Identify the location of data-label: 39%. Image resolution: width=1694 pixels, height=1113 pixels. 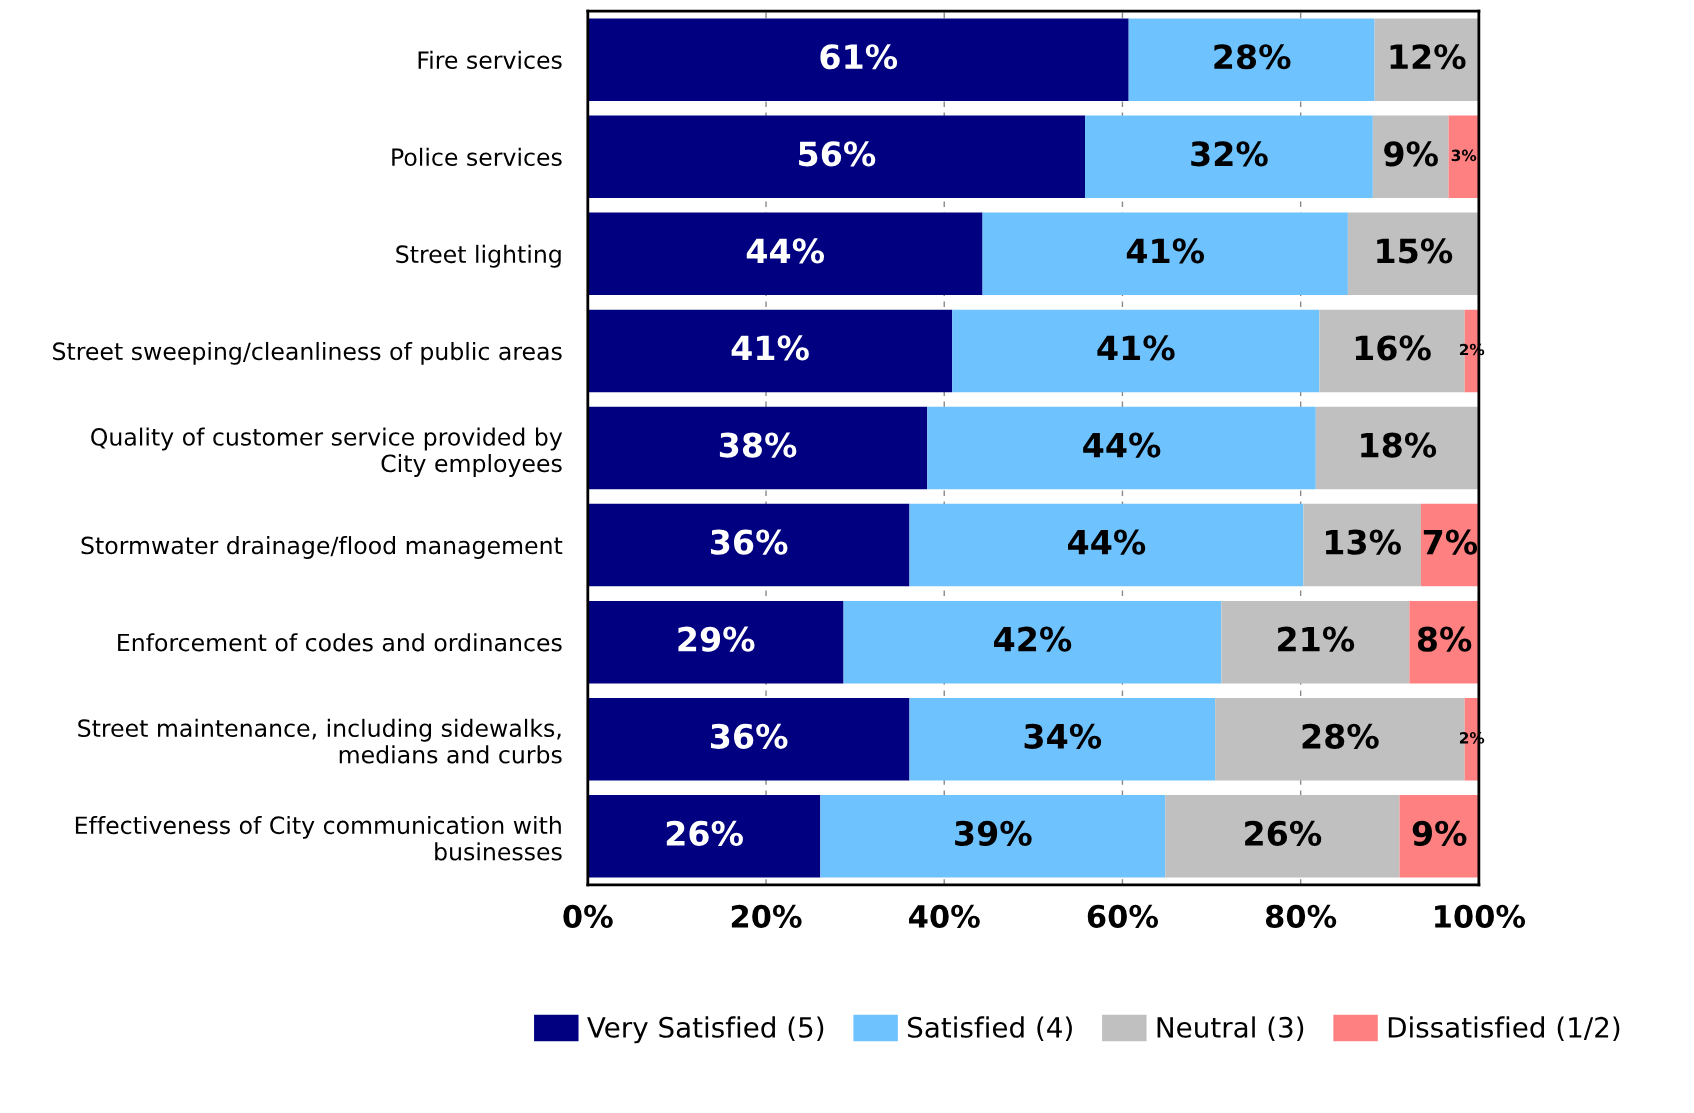
(993, 833).